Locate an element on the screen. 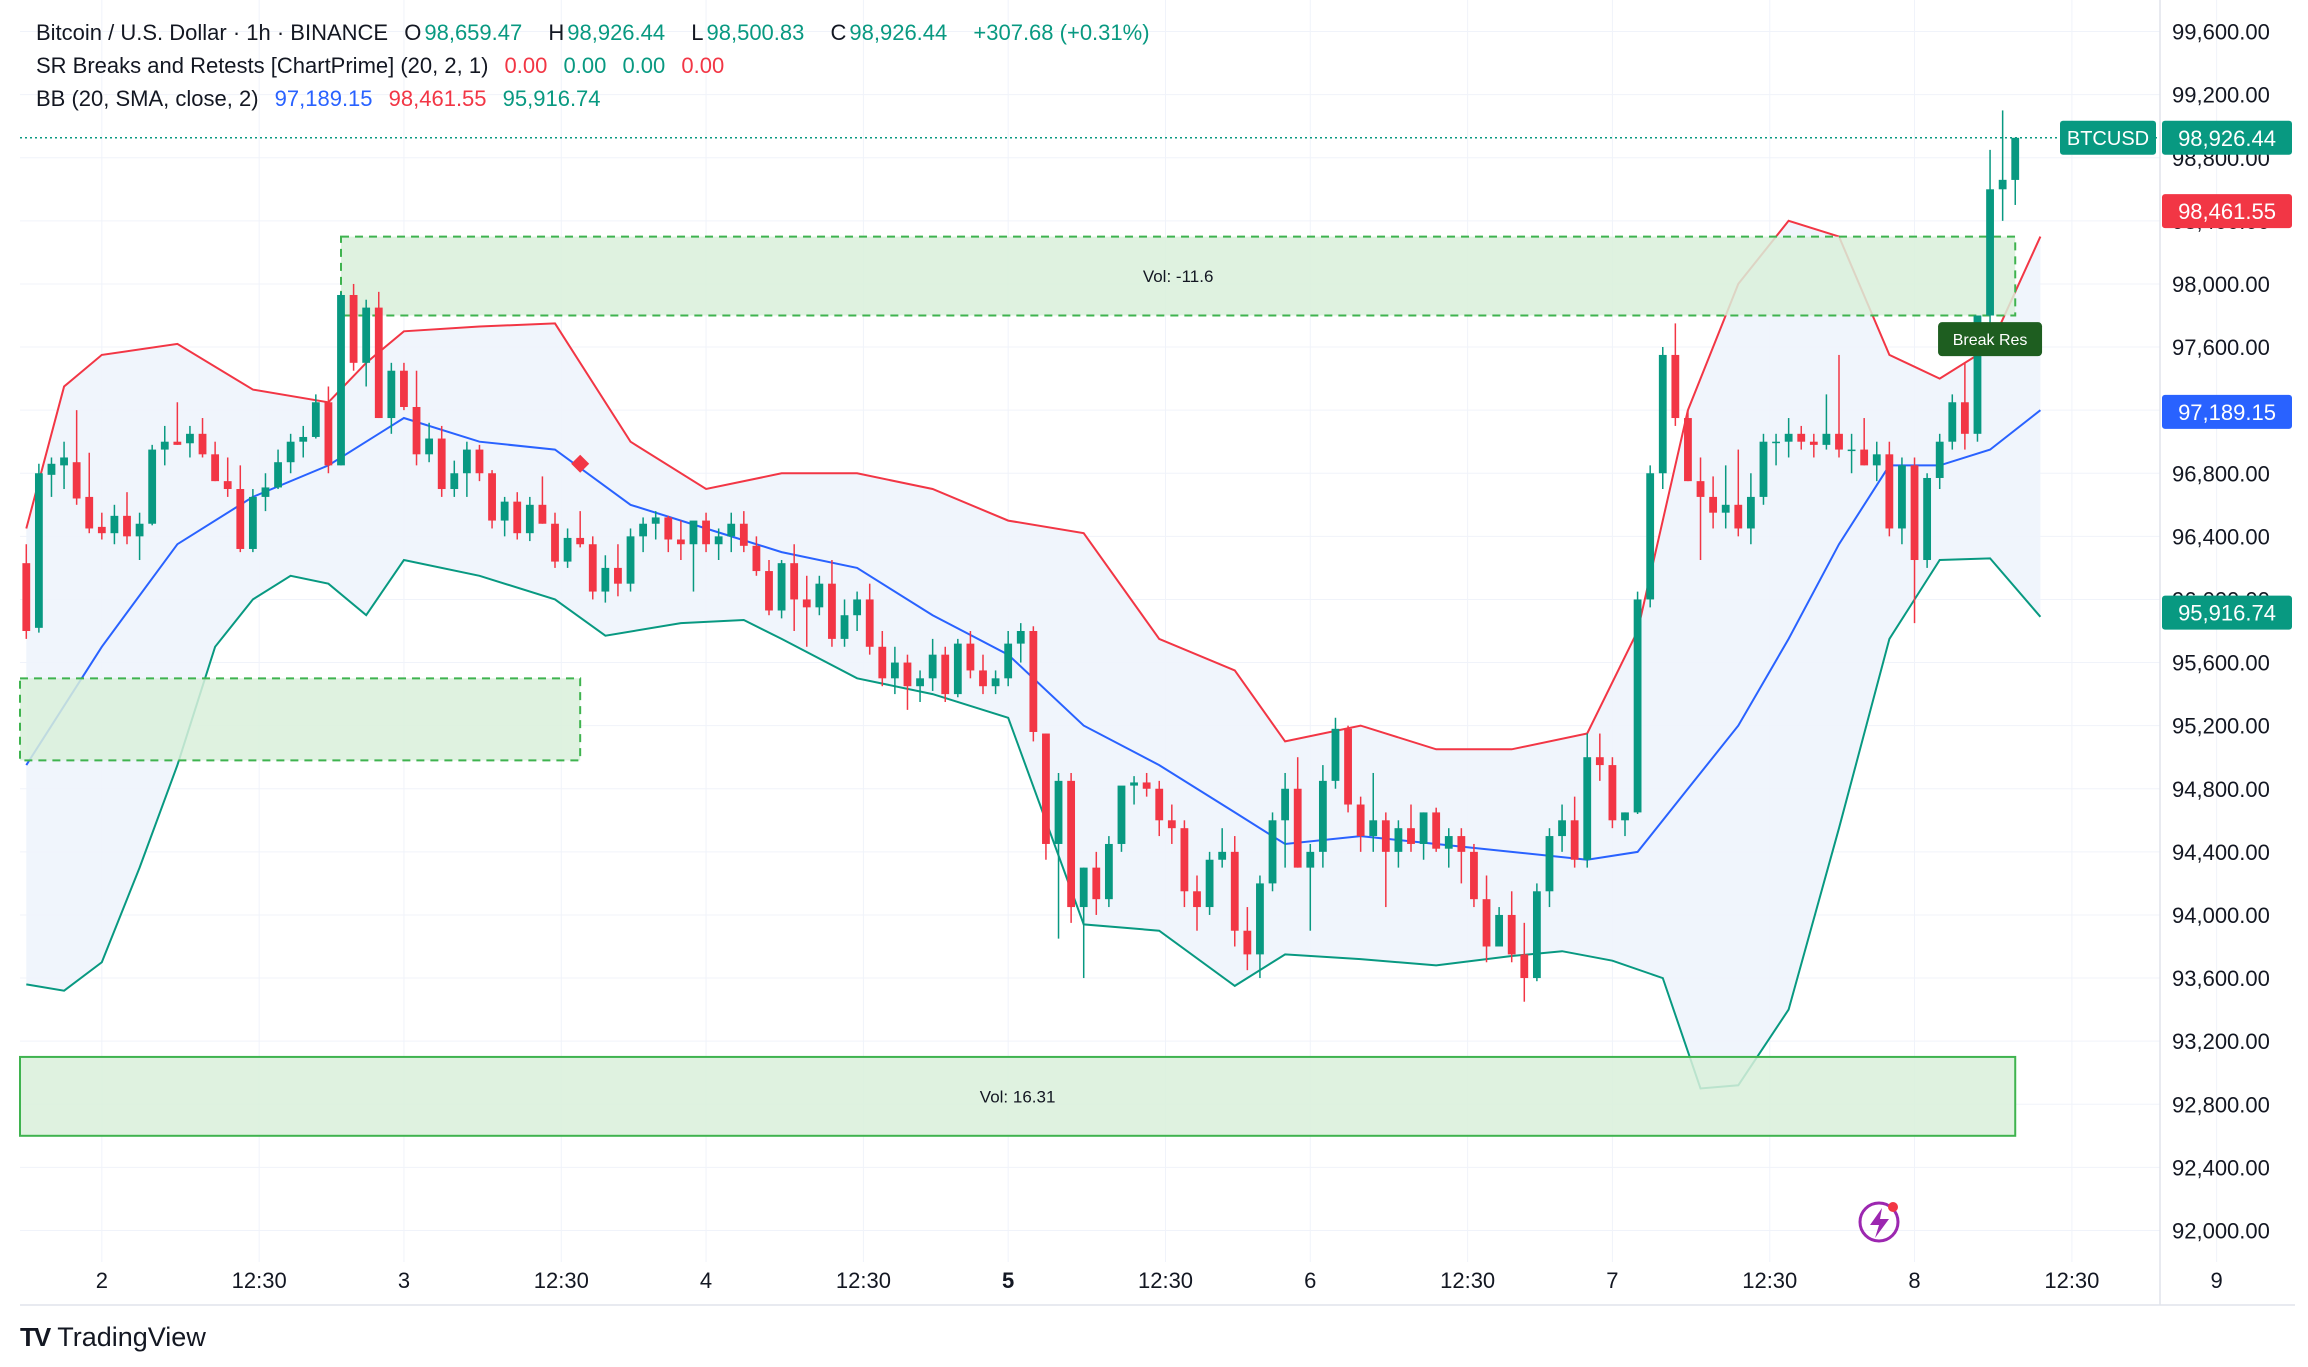 Image resolution: width=2308 pixels, height=1367 pixels. bb-lower-value: 95,916.74 is located at coordinates (551, 98).